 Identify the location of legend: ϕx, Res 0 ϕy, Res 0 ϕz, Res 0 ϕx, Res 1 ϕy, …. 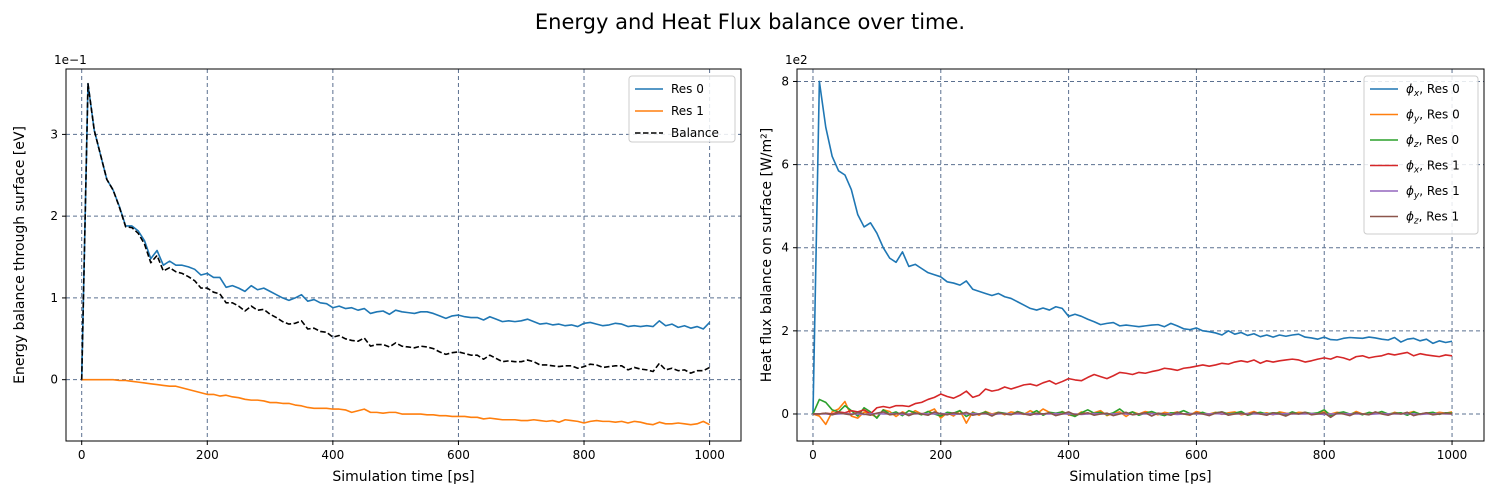
(1421, 155).